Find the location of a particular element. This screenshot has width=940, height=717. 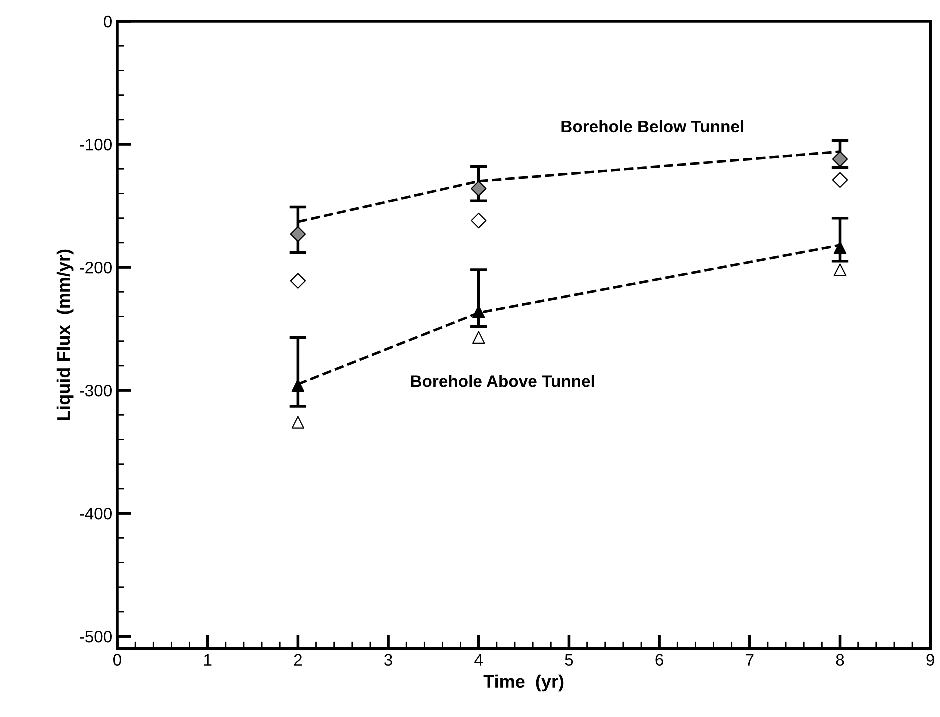

annotation: Borehole Above Tunnel is located at coordinates (502, 381).